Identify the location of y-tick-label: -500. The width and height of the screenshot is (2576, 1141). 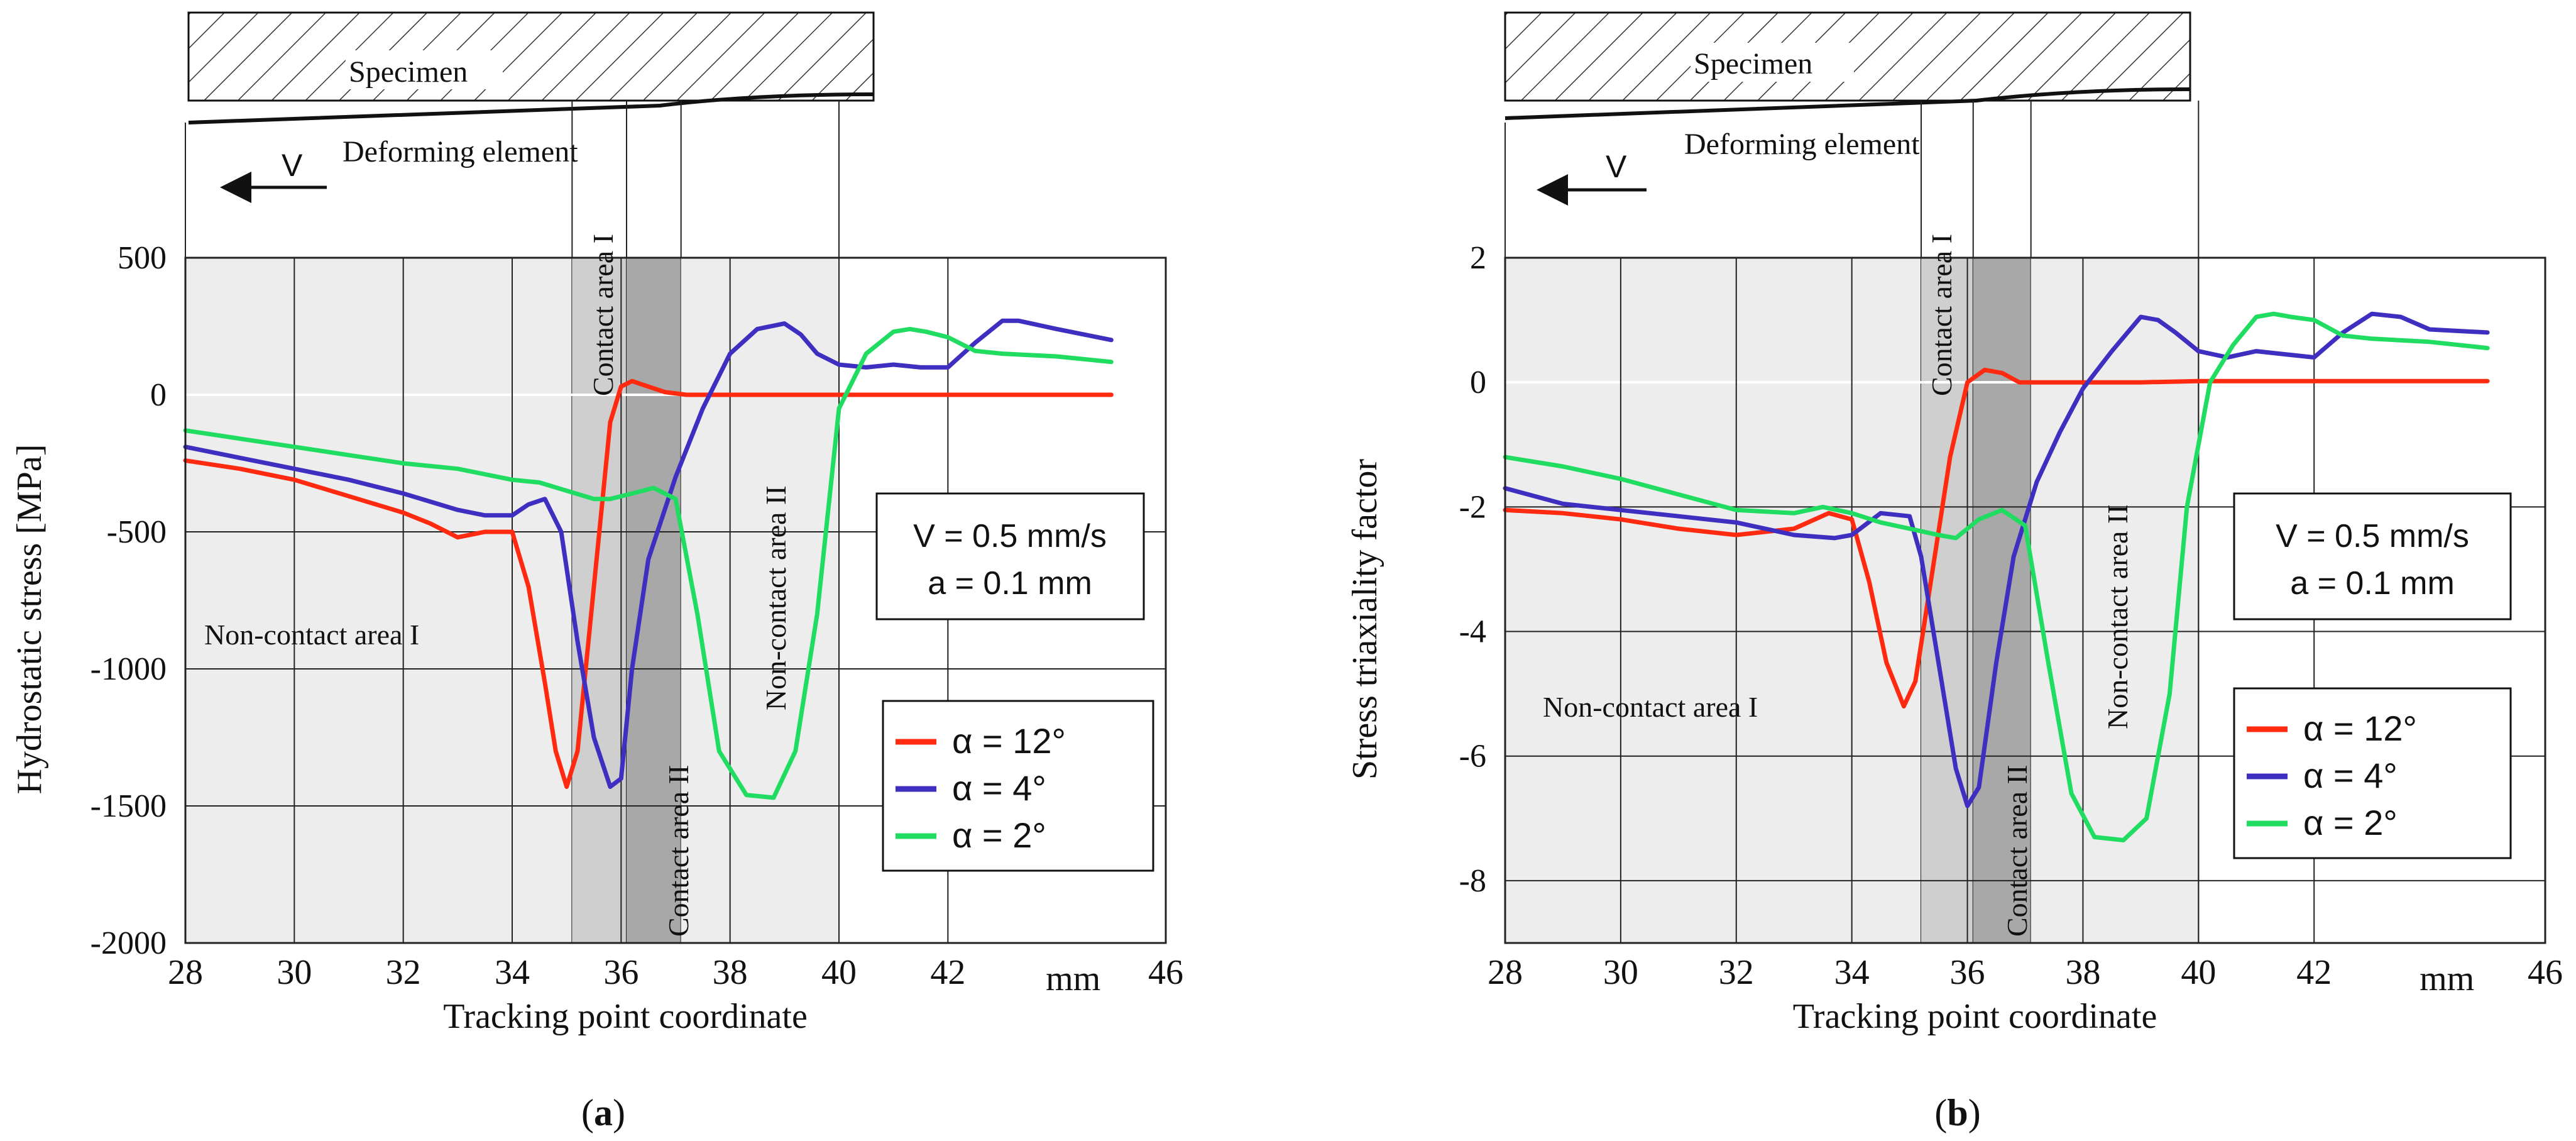
(137, 532).